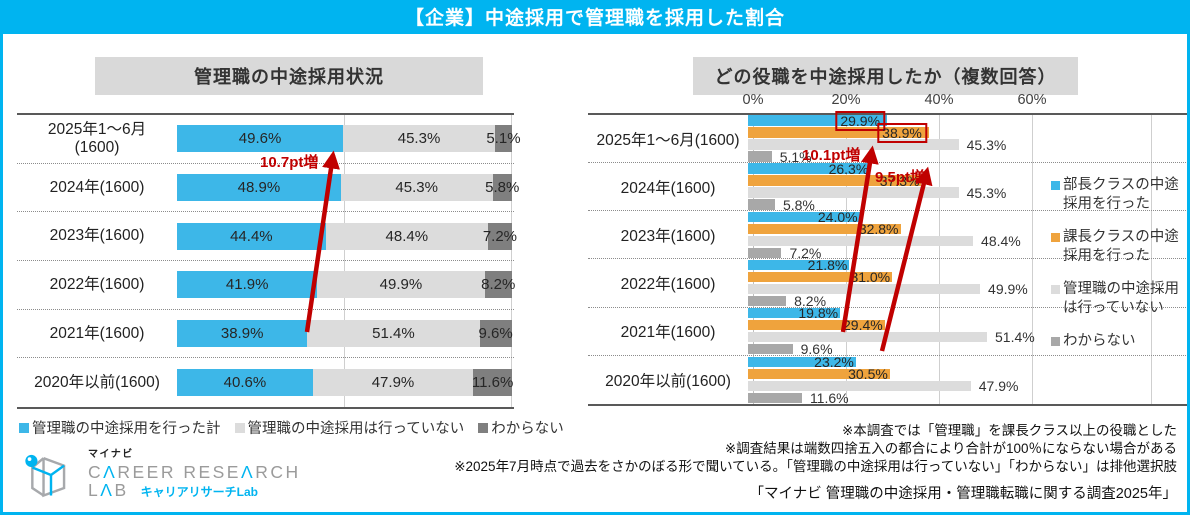  Describe the element at coordinates (1009, 430) in the screenshot. I see `footnote-1: ※本調査では「管理職」を課長クラス以上の役職とした` at that location.